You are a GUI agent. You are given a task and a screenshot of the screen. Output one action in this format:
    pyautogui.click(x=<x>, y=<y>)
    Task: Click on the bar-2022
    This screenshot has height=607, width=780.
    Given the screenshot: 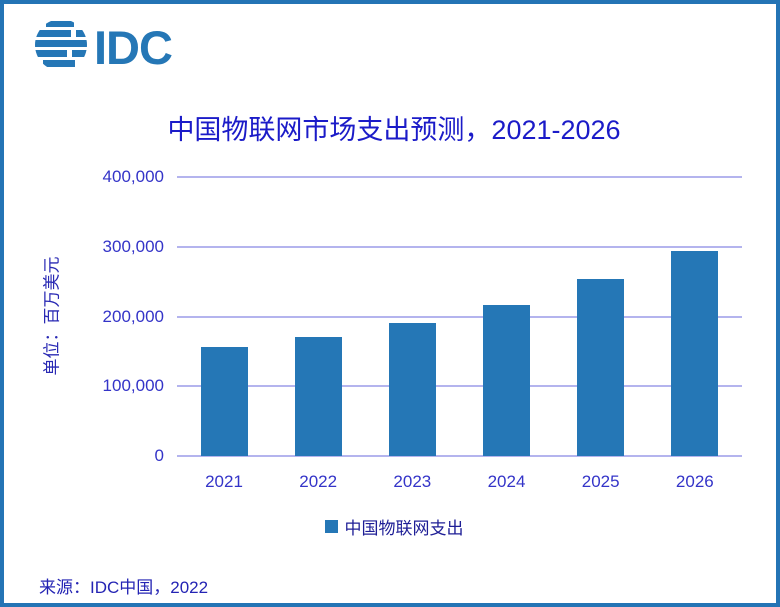 What is the action you would take?
    pyautogui.click(x=318, y=396)
    